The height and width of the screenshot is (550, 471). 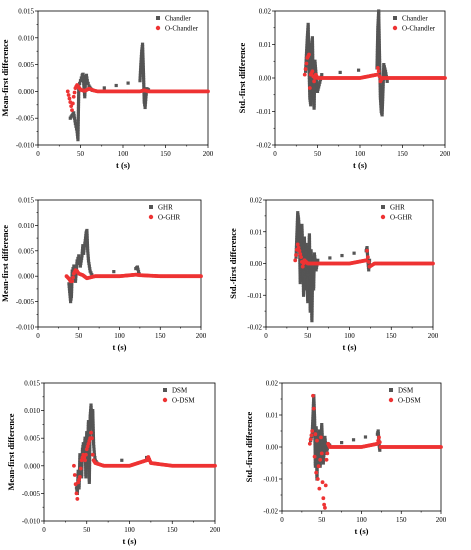 I want to click on x-tick-label: 0, so click(x=44, y=530).